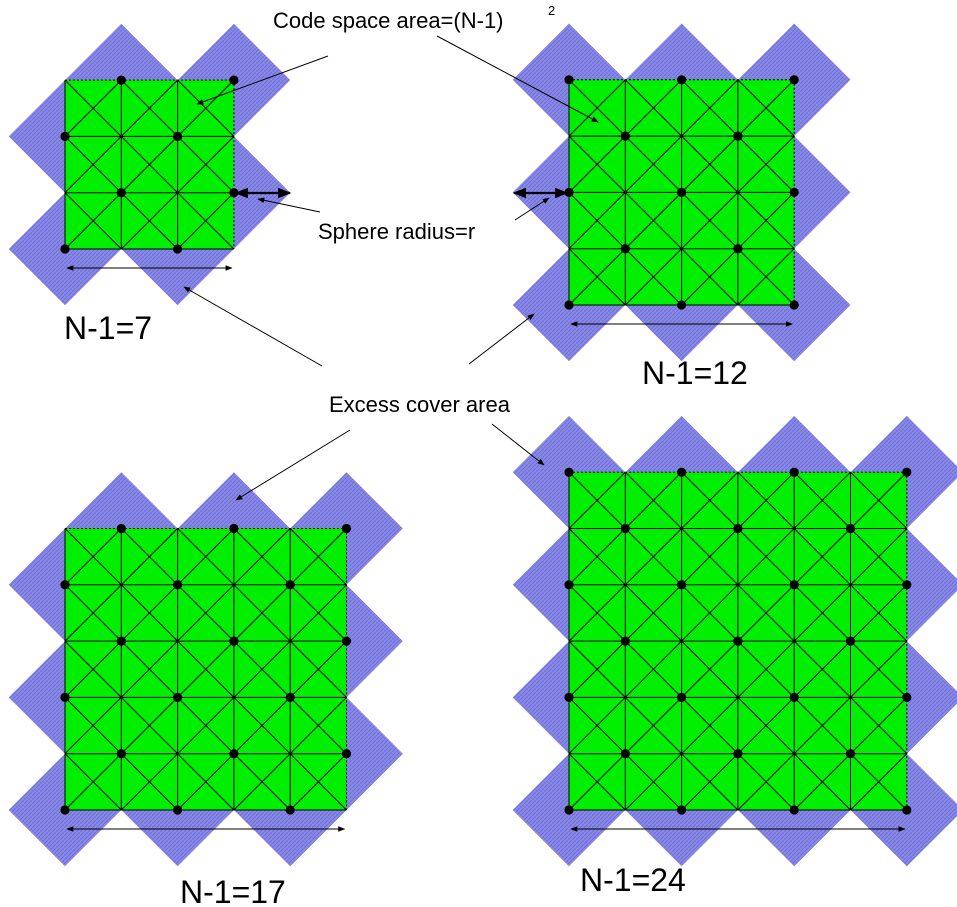  I want to click on excess-leader-bottom-left, so click(293, 465).